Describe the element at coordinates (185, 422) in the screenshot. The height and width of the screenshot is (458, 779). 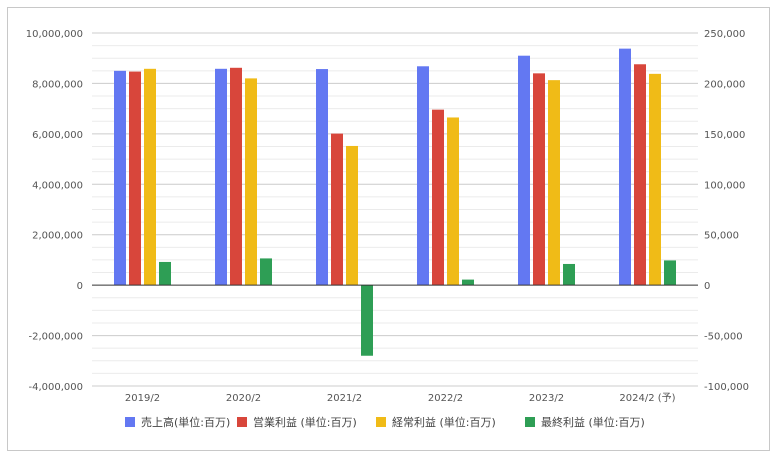
I see `legend-label: 売上高(単位:百万)` at that location.